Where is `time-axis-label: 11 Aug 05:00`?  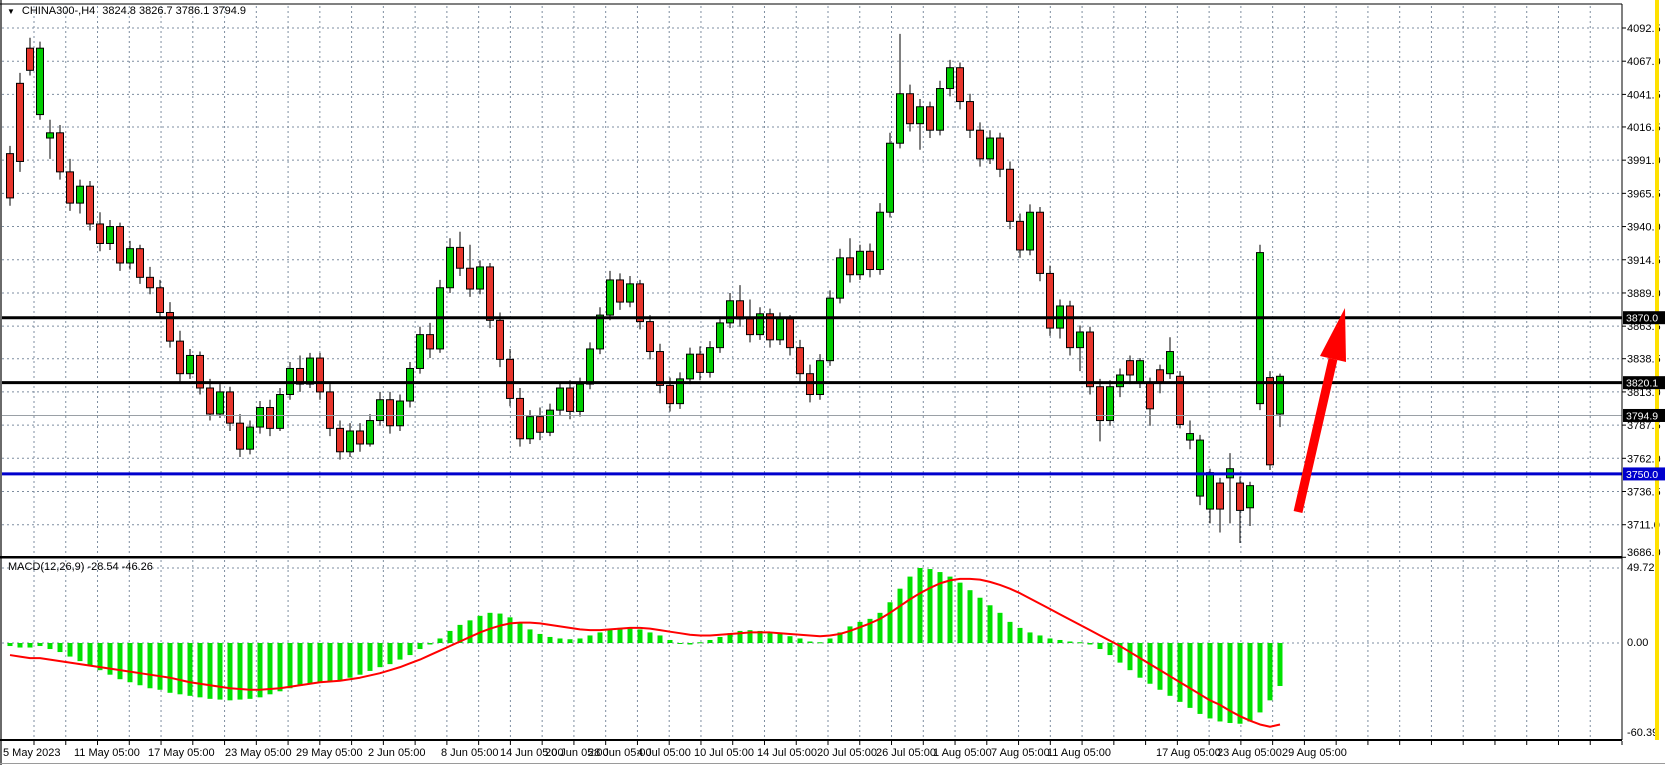 time-axis-label: 11 Aug 05:00 is located at coordinates (1079, 753).